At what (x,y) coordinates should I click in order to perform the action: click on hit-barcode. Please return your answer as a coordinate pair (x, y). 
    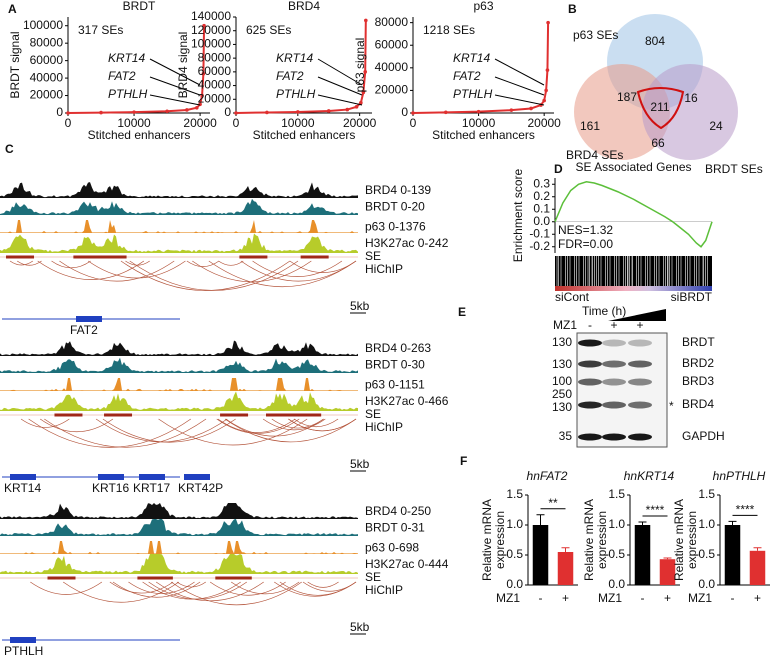
    Looking at the image, I should click on (633, 271).